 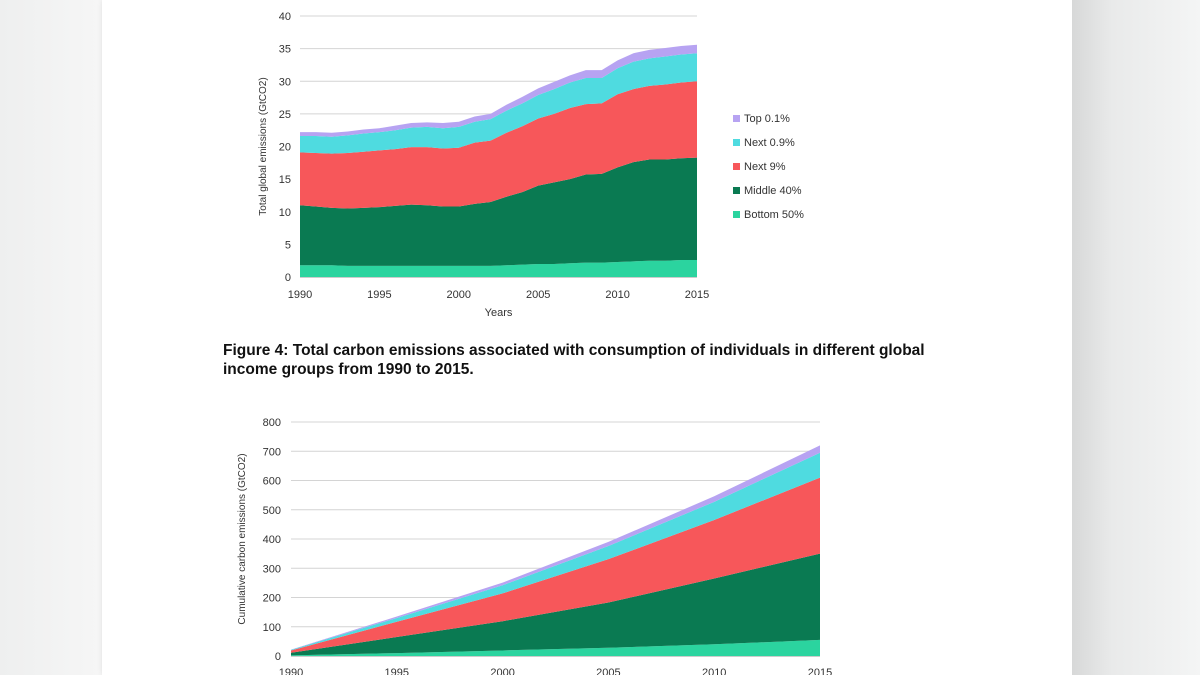 I want to click on y-tick-label: 100, so click(x=272, y=628).